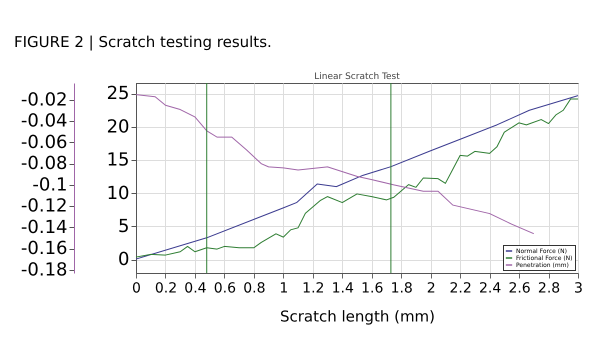 The width and height of the screenshot is (615, 350). What do you see at coordinates (431, 288) in the screenshot?
I see `x-tick-label: 2` at bounding box center [431, 288].